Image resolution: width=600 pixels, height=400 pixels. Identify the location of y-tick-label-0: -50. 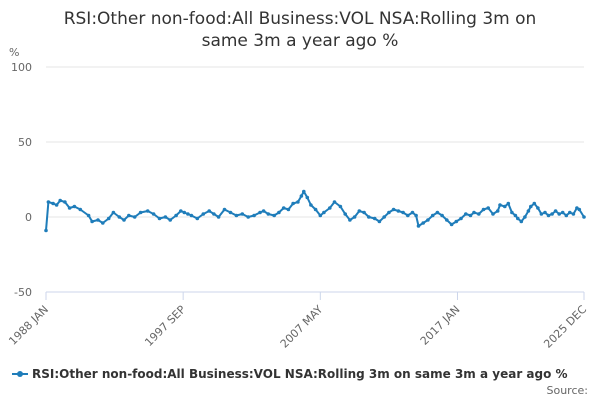
(23, 292).